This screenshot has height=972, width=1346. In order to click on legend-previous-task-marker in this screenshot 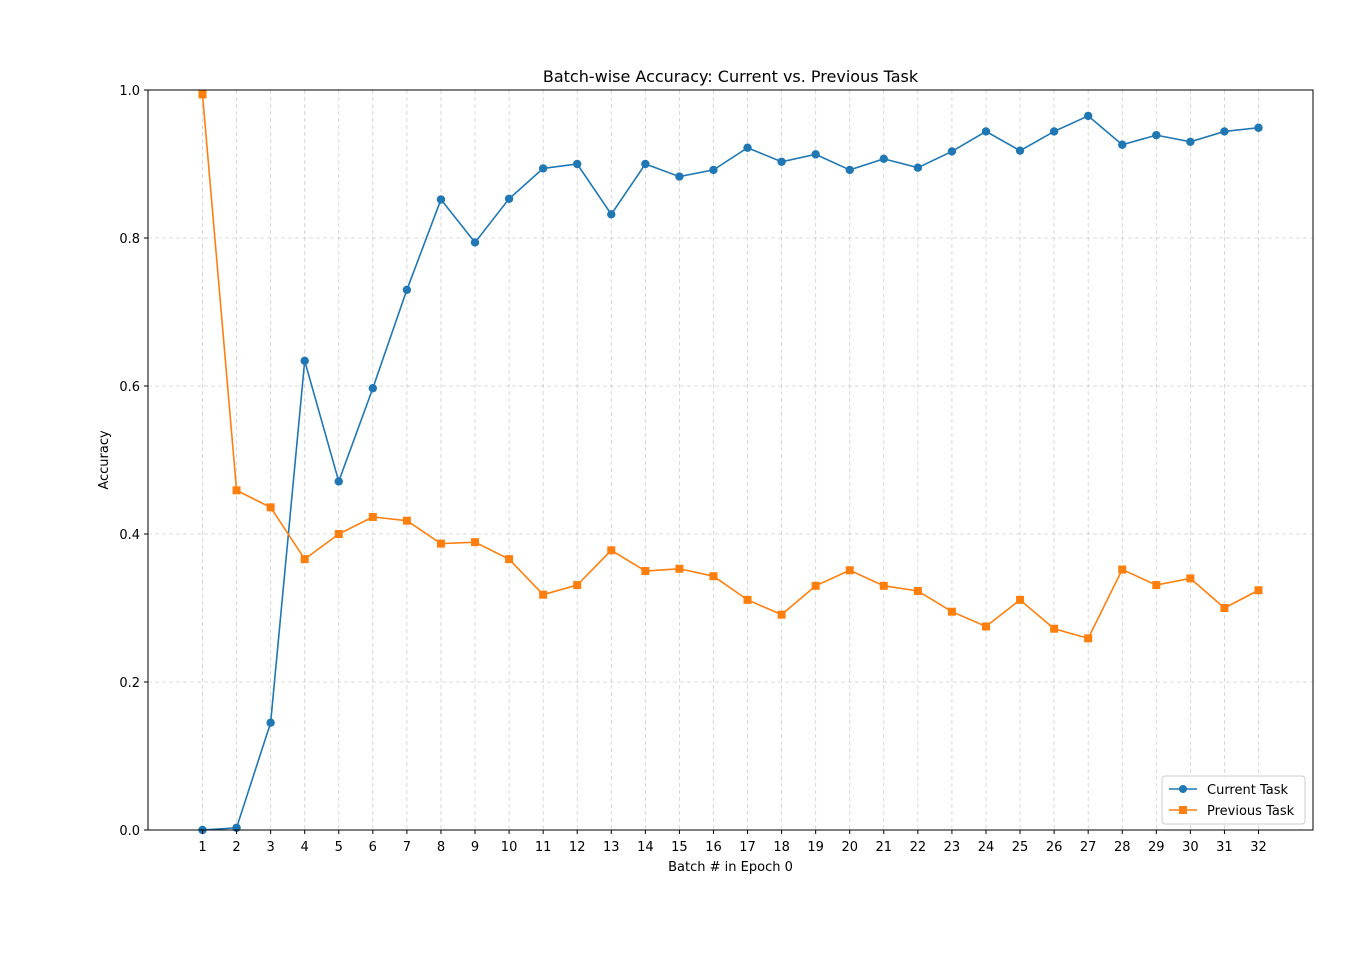, I will do `click(1183, 810)`.